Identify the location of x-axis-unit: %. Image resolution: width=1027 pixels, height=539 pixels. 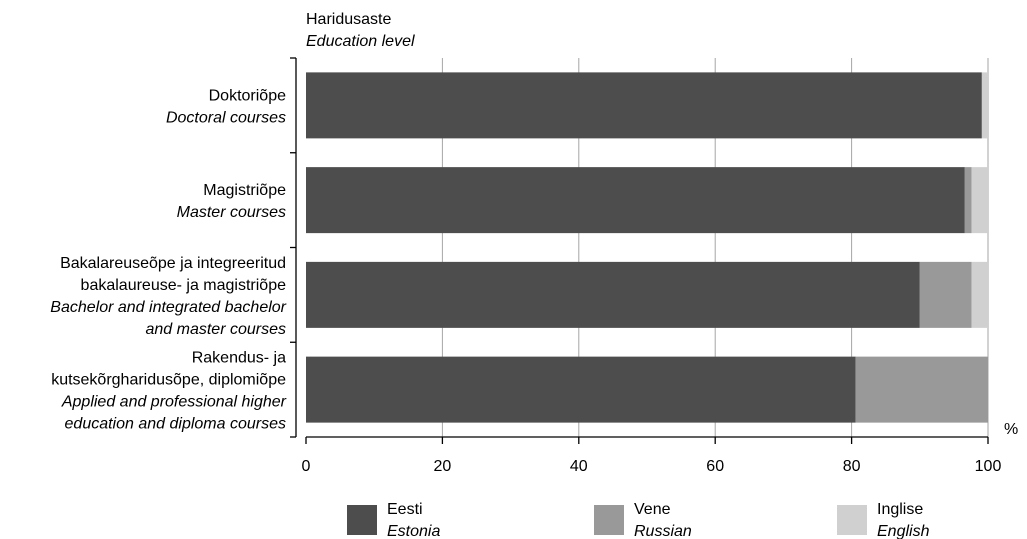
(1011, 429).